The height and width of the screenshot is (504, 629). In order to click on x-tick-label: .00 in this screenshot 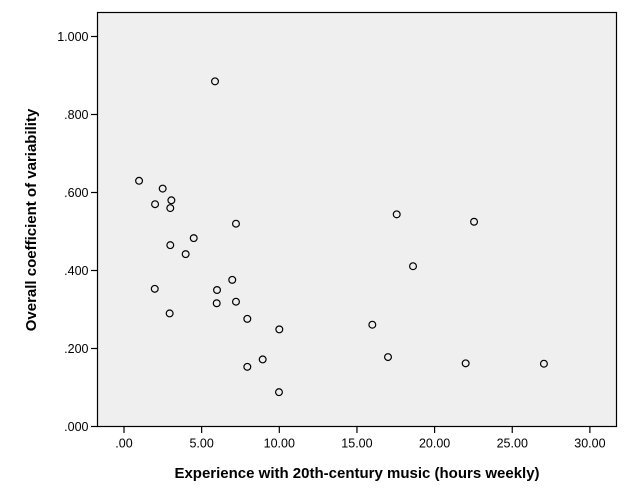, I will do `click(123, 444)`.